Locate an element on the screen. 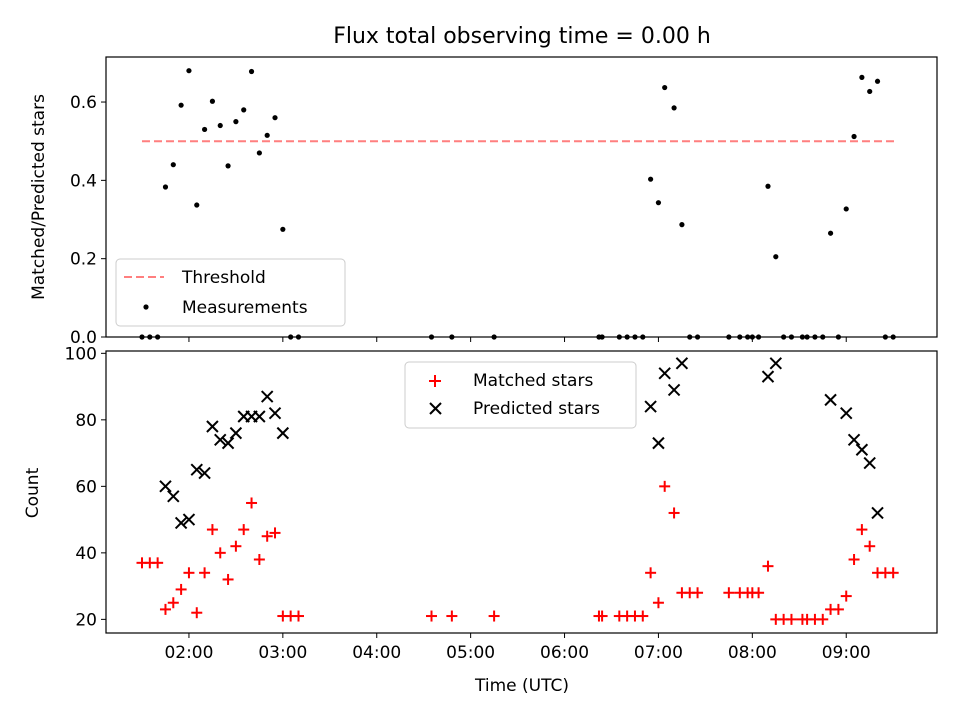  x-tick-label: 08:00 is located at coordinates (752, 653).